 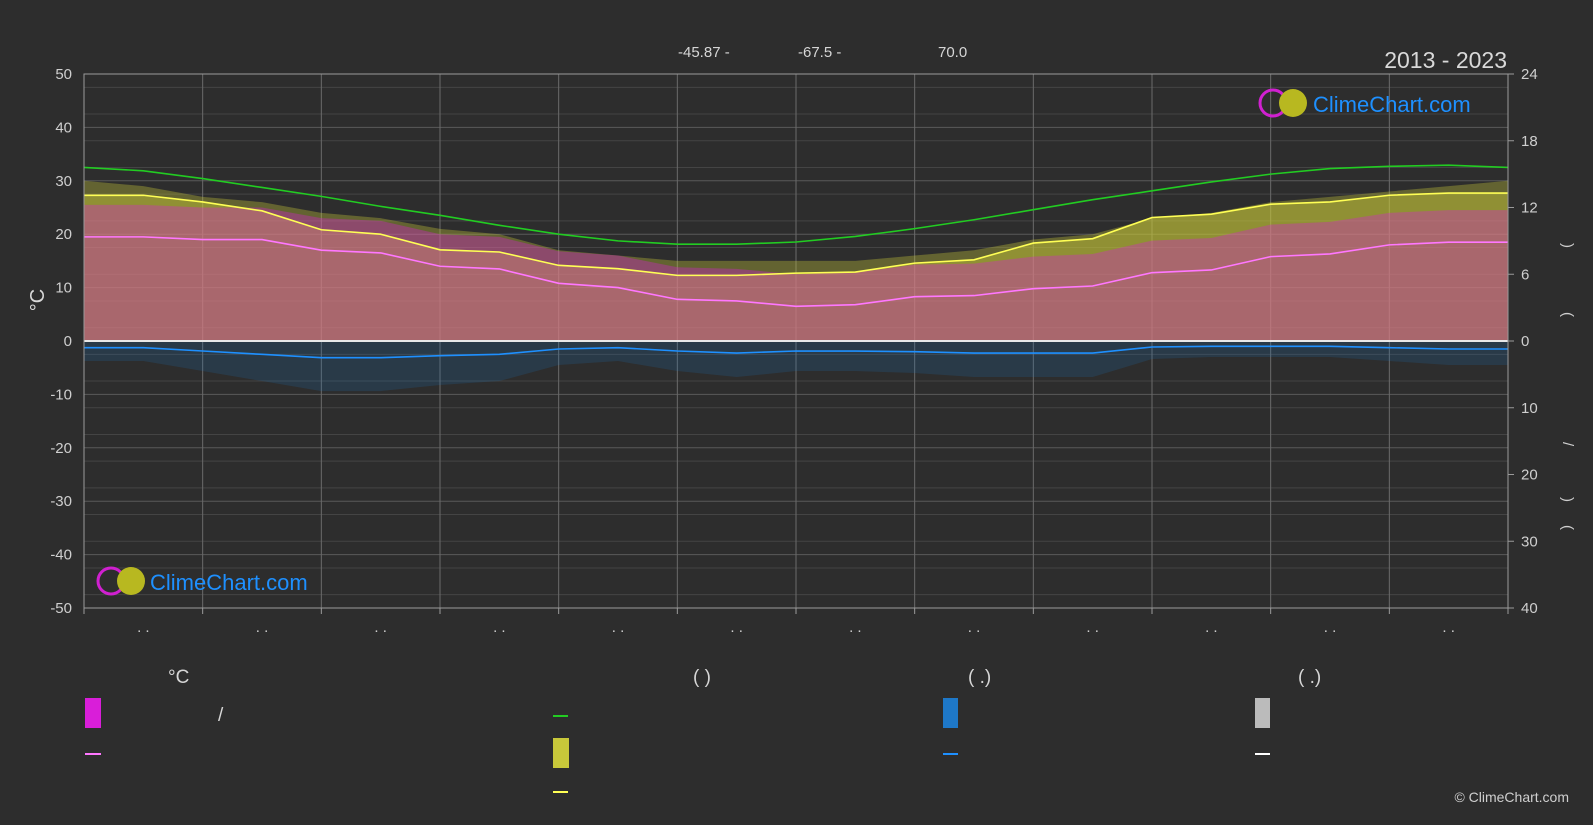 I want to click on left-tick-label: -40, so click(x=61, y=555).